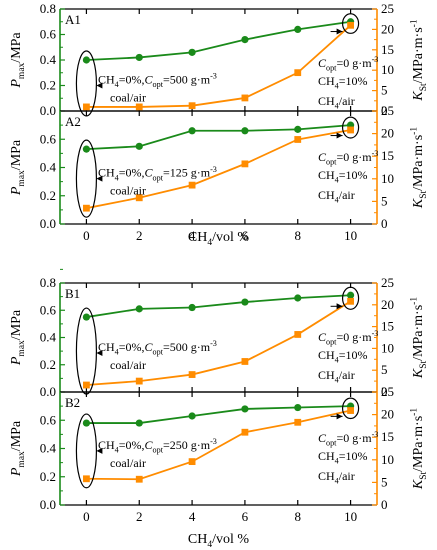 The height and width of the screenshot is (550, 437). What do you see at coordinates (86, 351) in the screenshot?
I see `left-ellipse` at bounding box center [86, 351].